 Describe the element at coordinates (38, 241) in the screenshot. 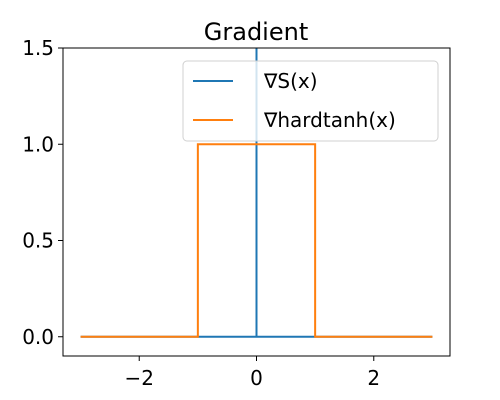

I see `y-tick-label: 0.5` at that location.